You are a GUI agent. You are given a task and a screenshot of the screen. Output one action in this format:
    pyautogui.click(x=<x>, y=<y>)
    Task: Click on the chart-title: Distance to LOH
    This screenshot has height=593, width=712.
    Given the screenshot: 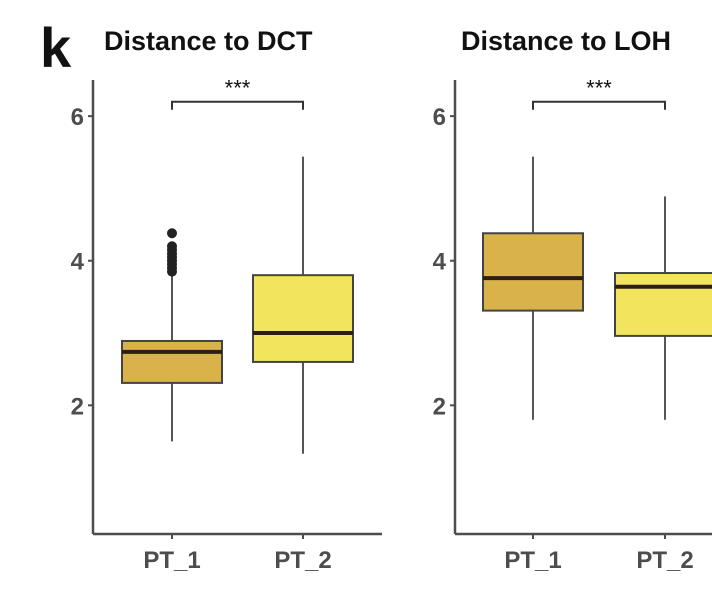 What is the action you would take?
    pyautogui.click(x=566, y=41)
    